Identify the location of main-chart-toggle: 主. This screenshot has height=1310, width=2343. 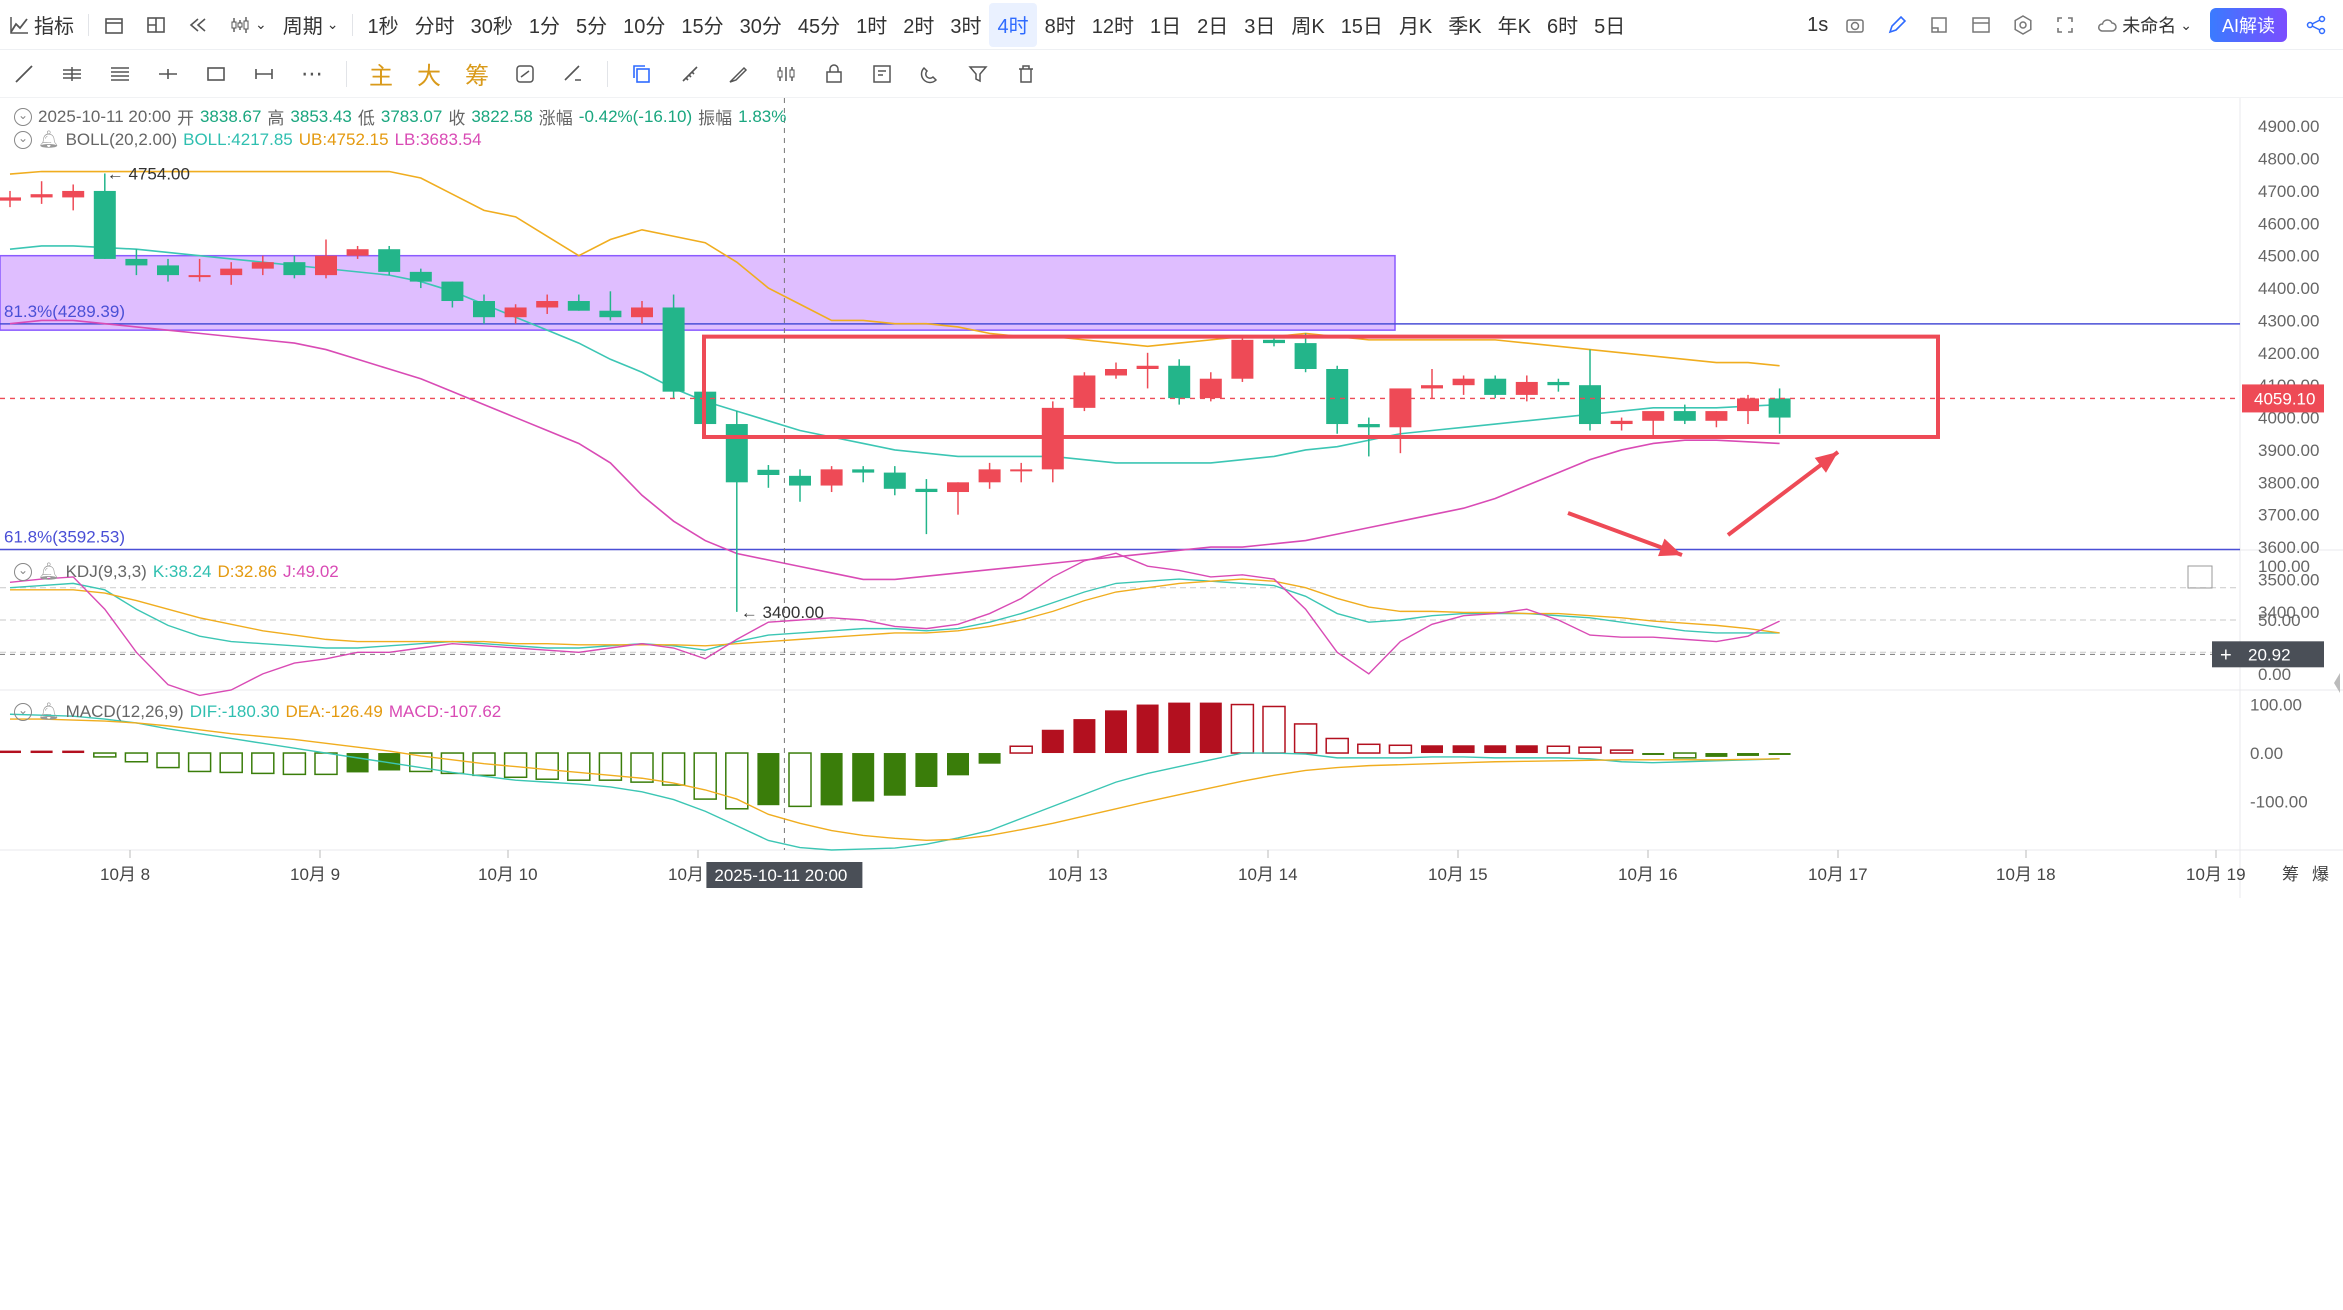
(381, 76).